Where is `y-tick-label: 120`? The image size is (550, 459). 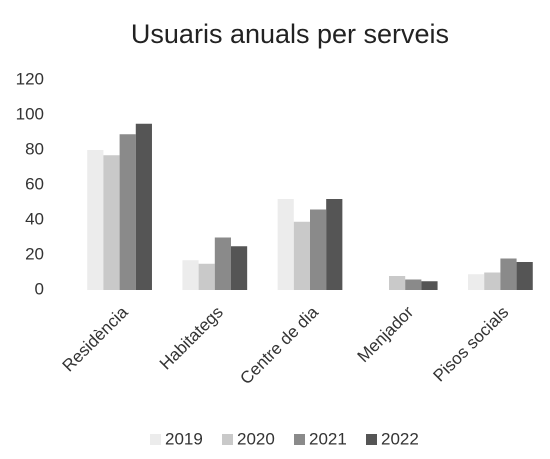
y-tick-label: 120 is located at coordinates (30, 78).